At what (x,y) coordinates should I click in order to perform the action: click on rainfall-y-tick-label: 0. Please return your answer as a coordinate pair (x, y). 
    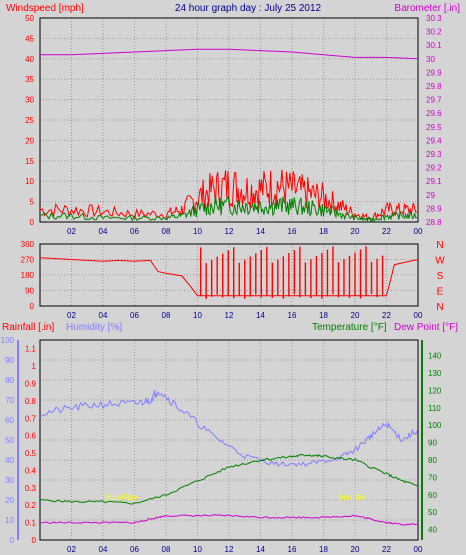
    Looking at the image, I should click on (34, 540).